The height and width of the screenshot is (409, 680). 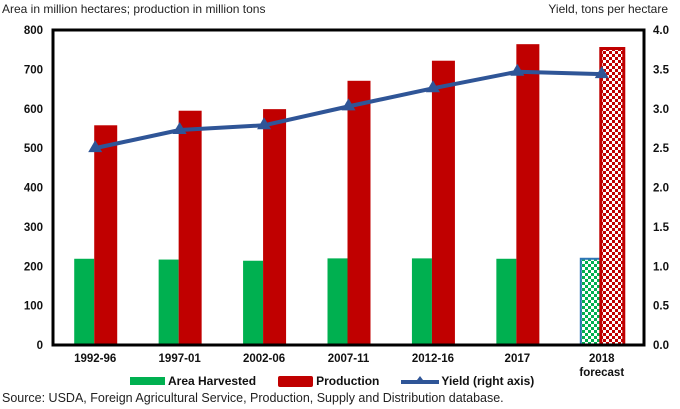 I want to click on left-axis-ticks: 0 100 200 300 400 500 600 700 800, so click(x=33, y=188).